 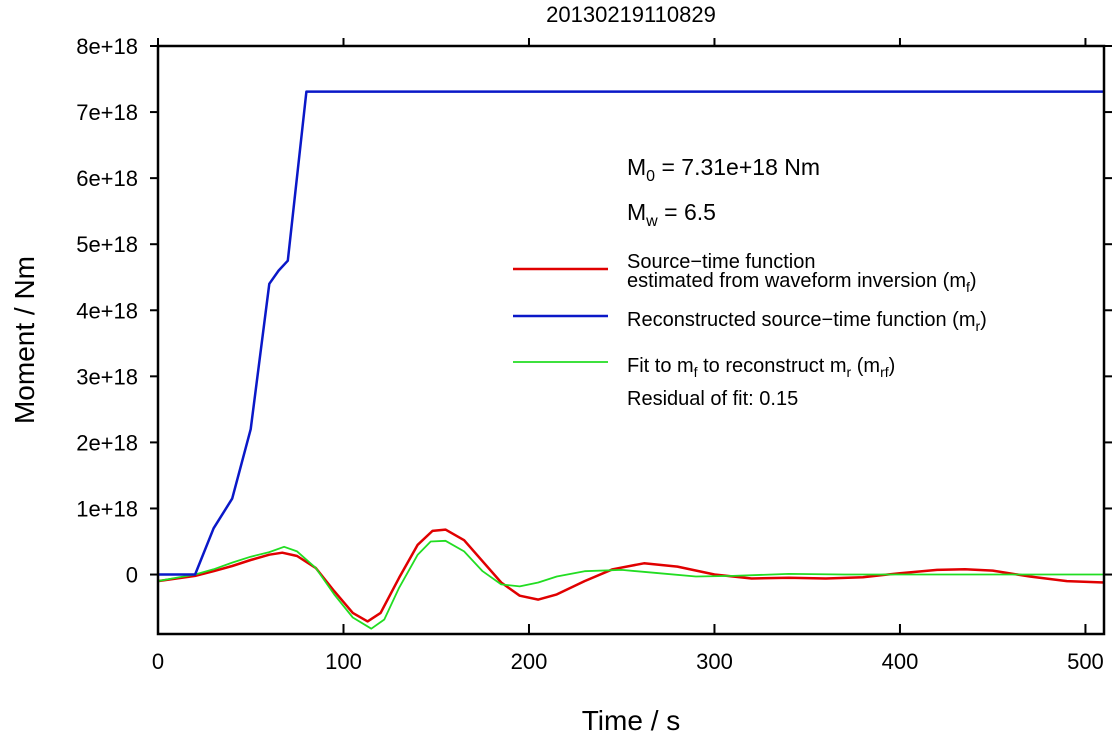 I want to click on y-tick-label: 2e+18, so click(x=107, y=442).